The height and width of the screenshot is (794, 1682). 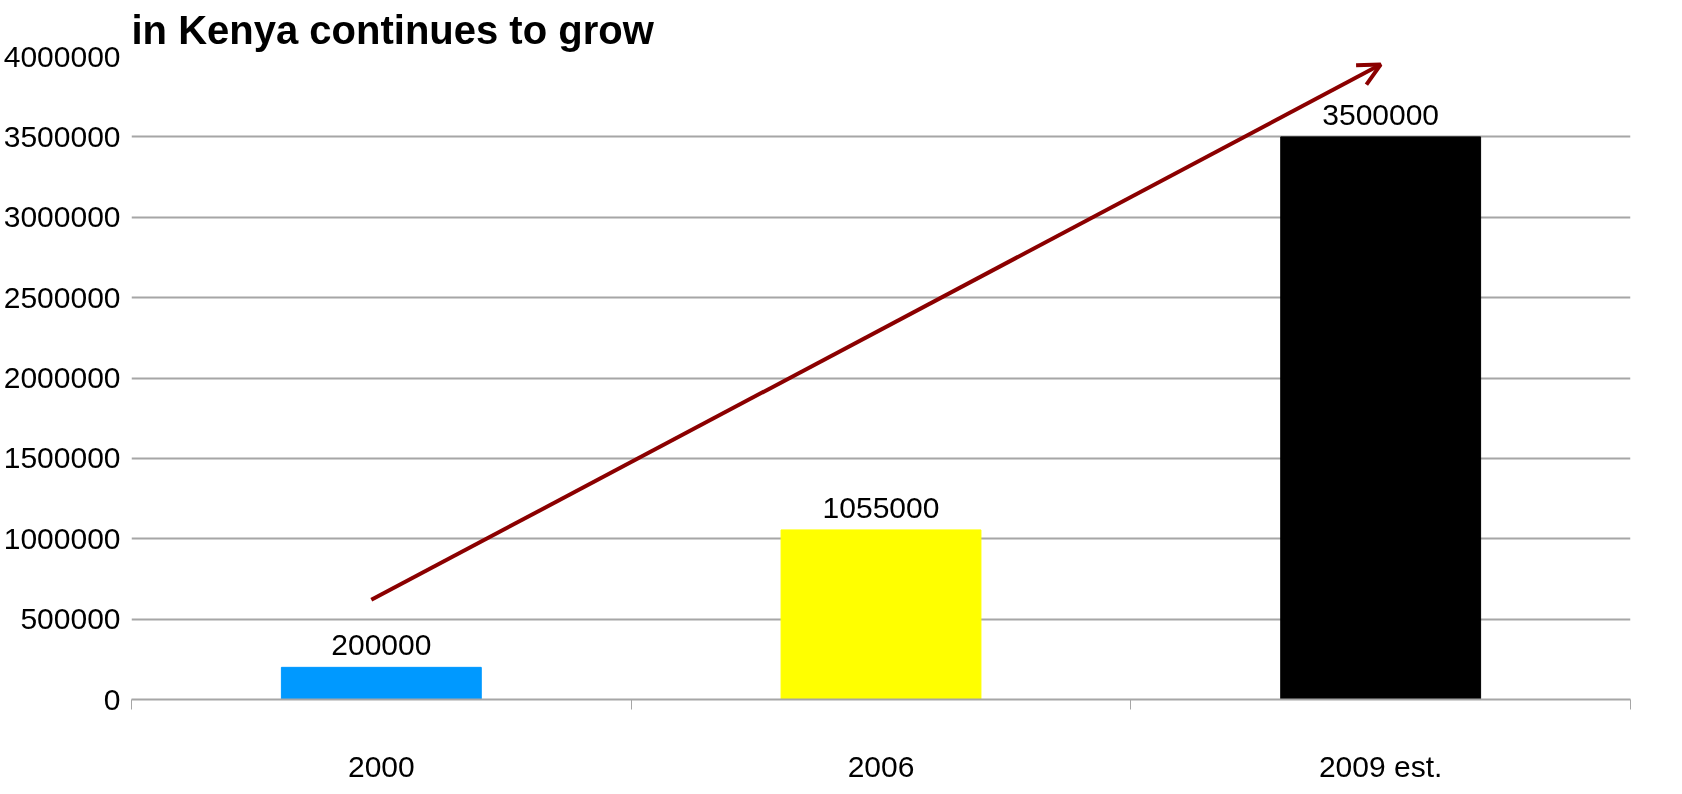 I want to click on x-tick-label: 2009 est., so click(x=1380, y=766).